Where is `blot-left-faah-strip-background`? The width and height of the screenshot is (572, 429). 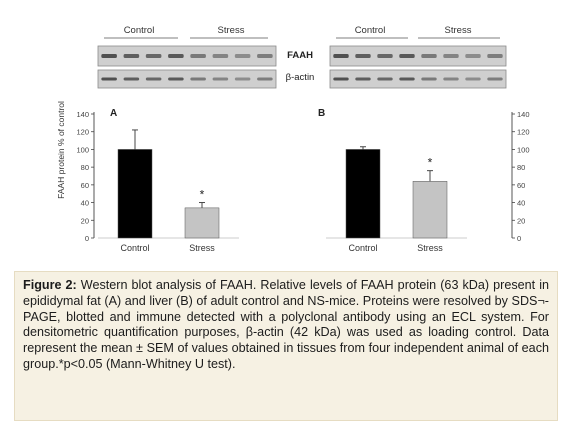 blot-left-faah-strip-background is located at coordinates (187, 56).